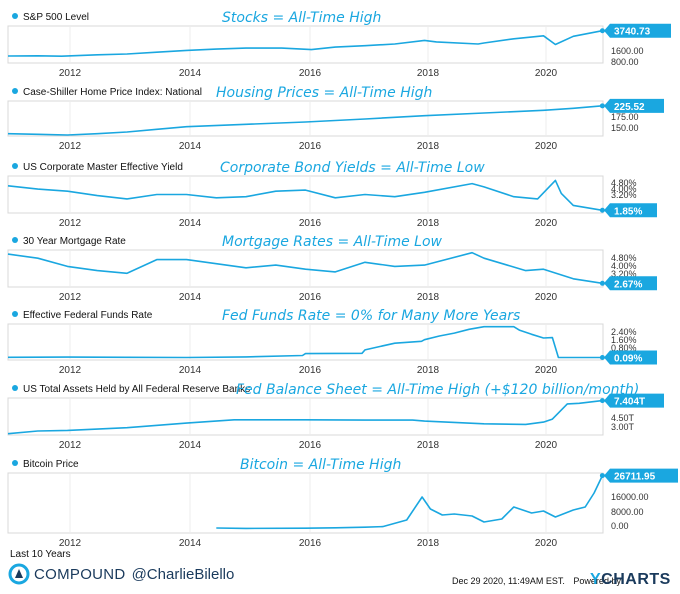  I want to click on y-tick-label: 0.00, so click(620, 526).